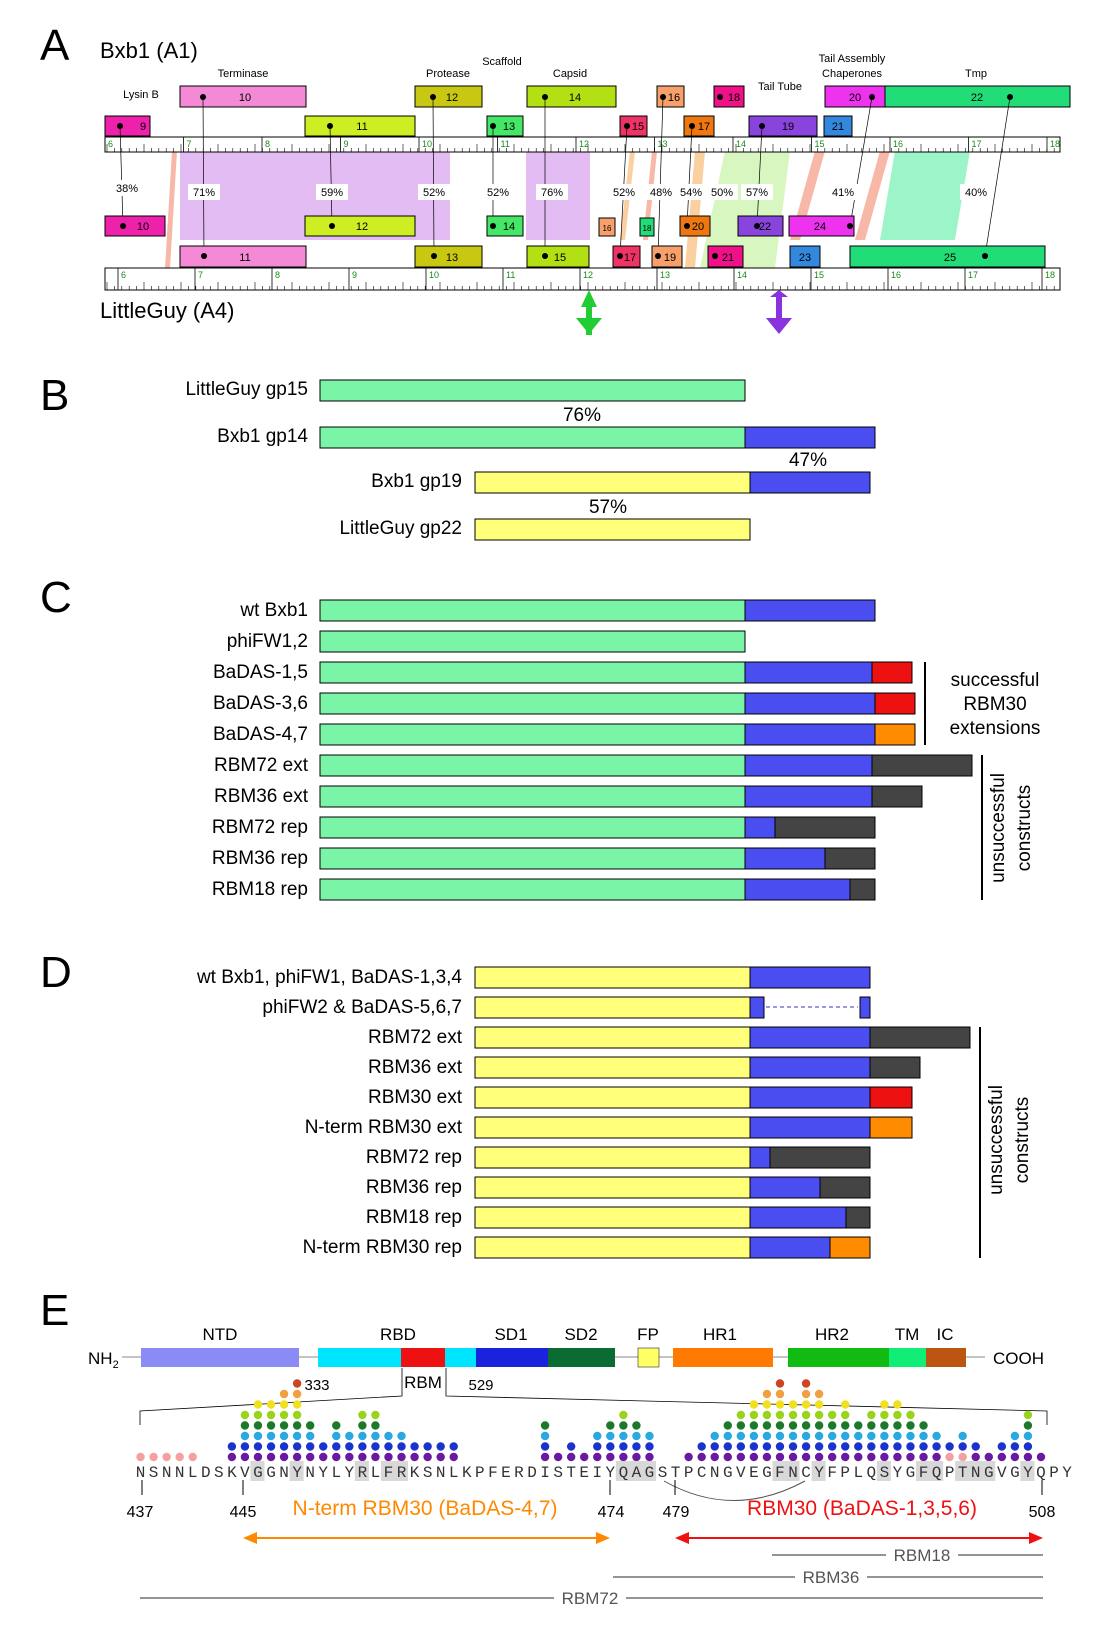 Image resolution: width=1096 pixels, height=1631 pixels. Describe the element at coordinates (260, 889) in the screenshot. I see `panel-c-label-rbm18-rep: RBM18 rep` at that location.